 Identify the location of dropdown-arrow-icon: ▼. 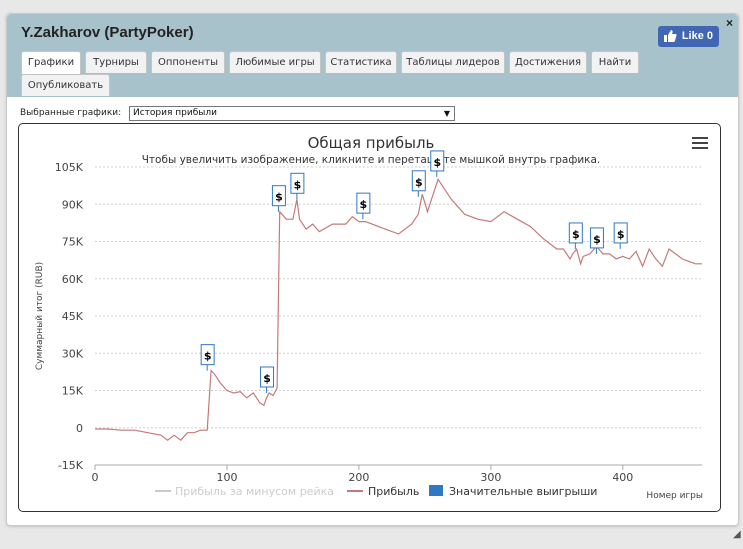
(446, 113).